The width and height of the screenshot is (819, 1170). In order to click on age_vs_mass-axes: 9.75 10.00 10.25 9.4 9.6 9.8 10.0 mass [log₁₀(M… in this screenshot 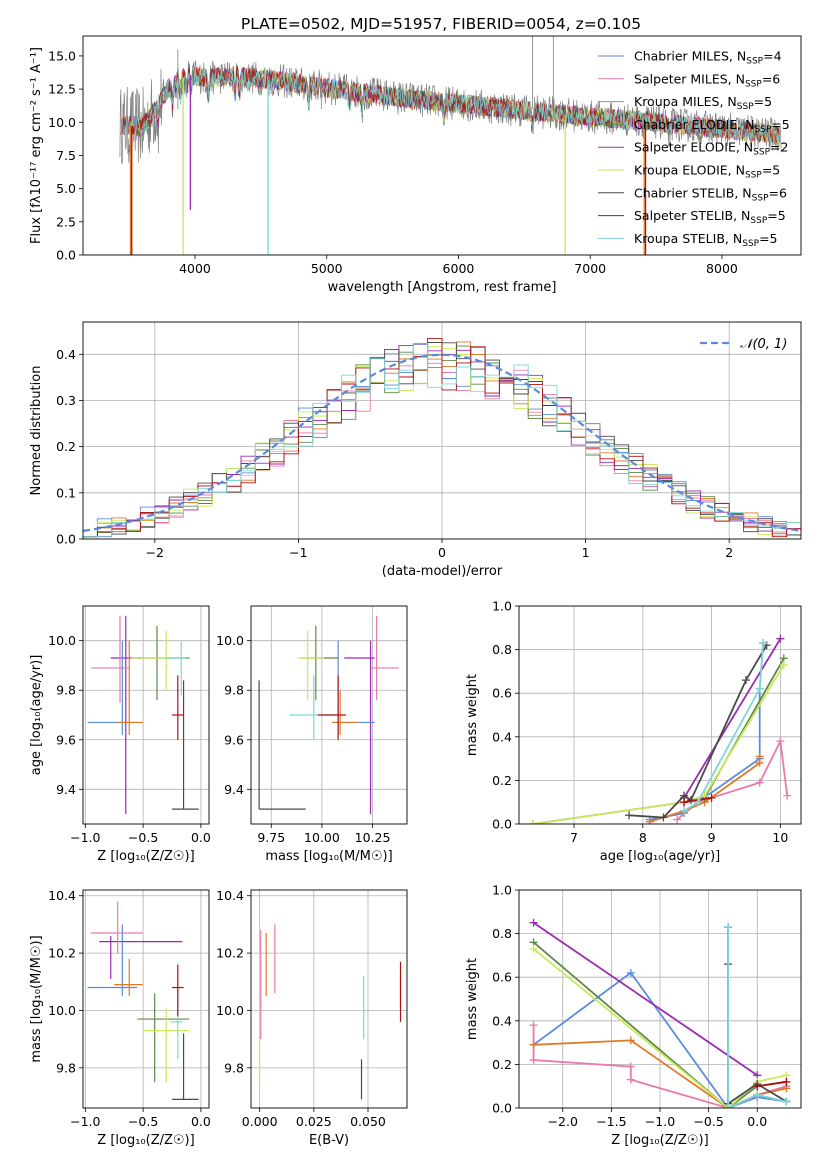, I will do `click(312, 734)`.